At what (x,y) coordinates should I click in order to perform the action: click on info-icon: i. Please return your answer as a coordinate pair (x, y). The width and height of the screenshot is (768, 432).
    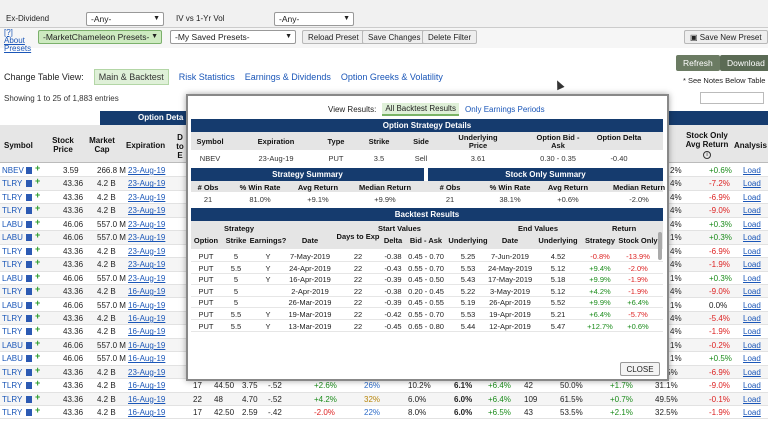
    Looking at the image, I should click on (707, 155).